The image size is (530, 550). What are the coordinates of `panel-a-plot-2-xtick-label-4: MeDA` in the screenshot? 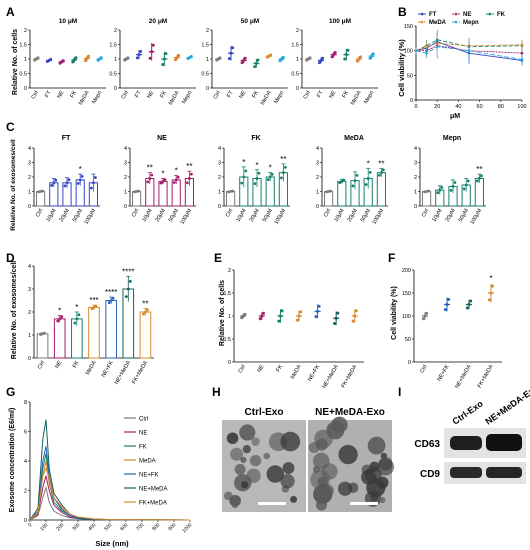 It's located at (266, 98).